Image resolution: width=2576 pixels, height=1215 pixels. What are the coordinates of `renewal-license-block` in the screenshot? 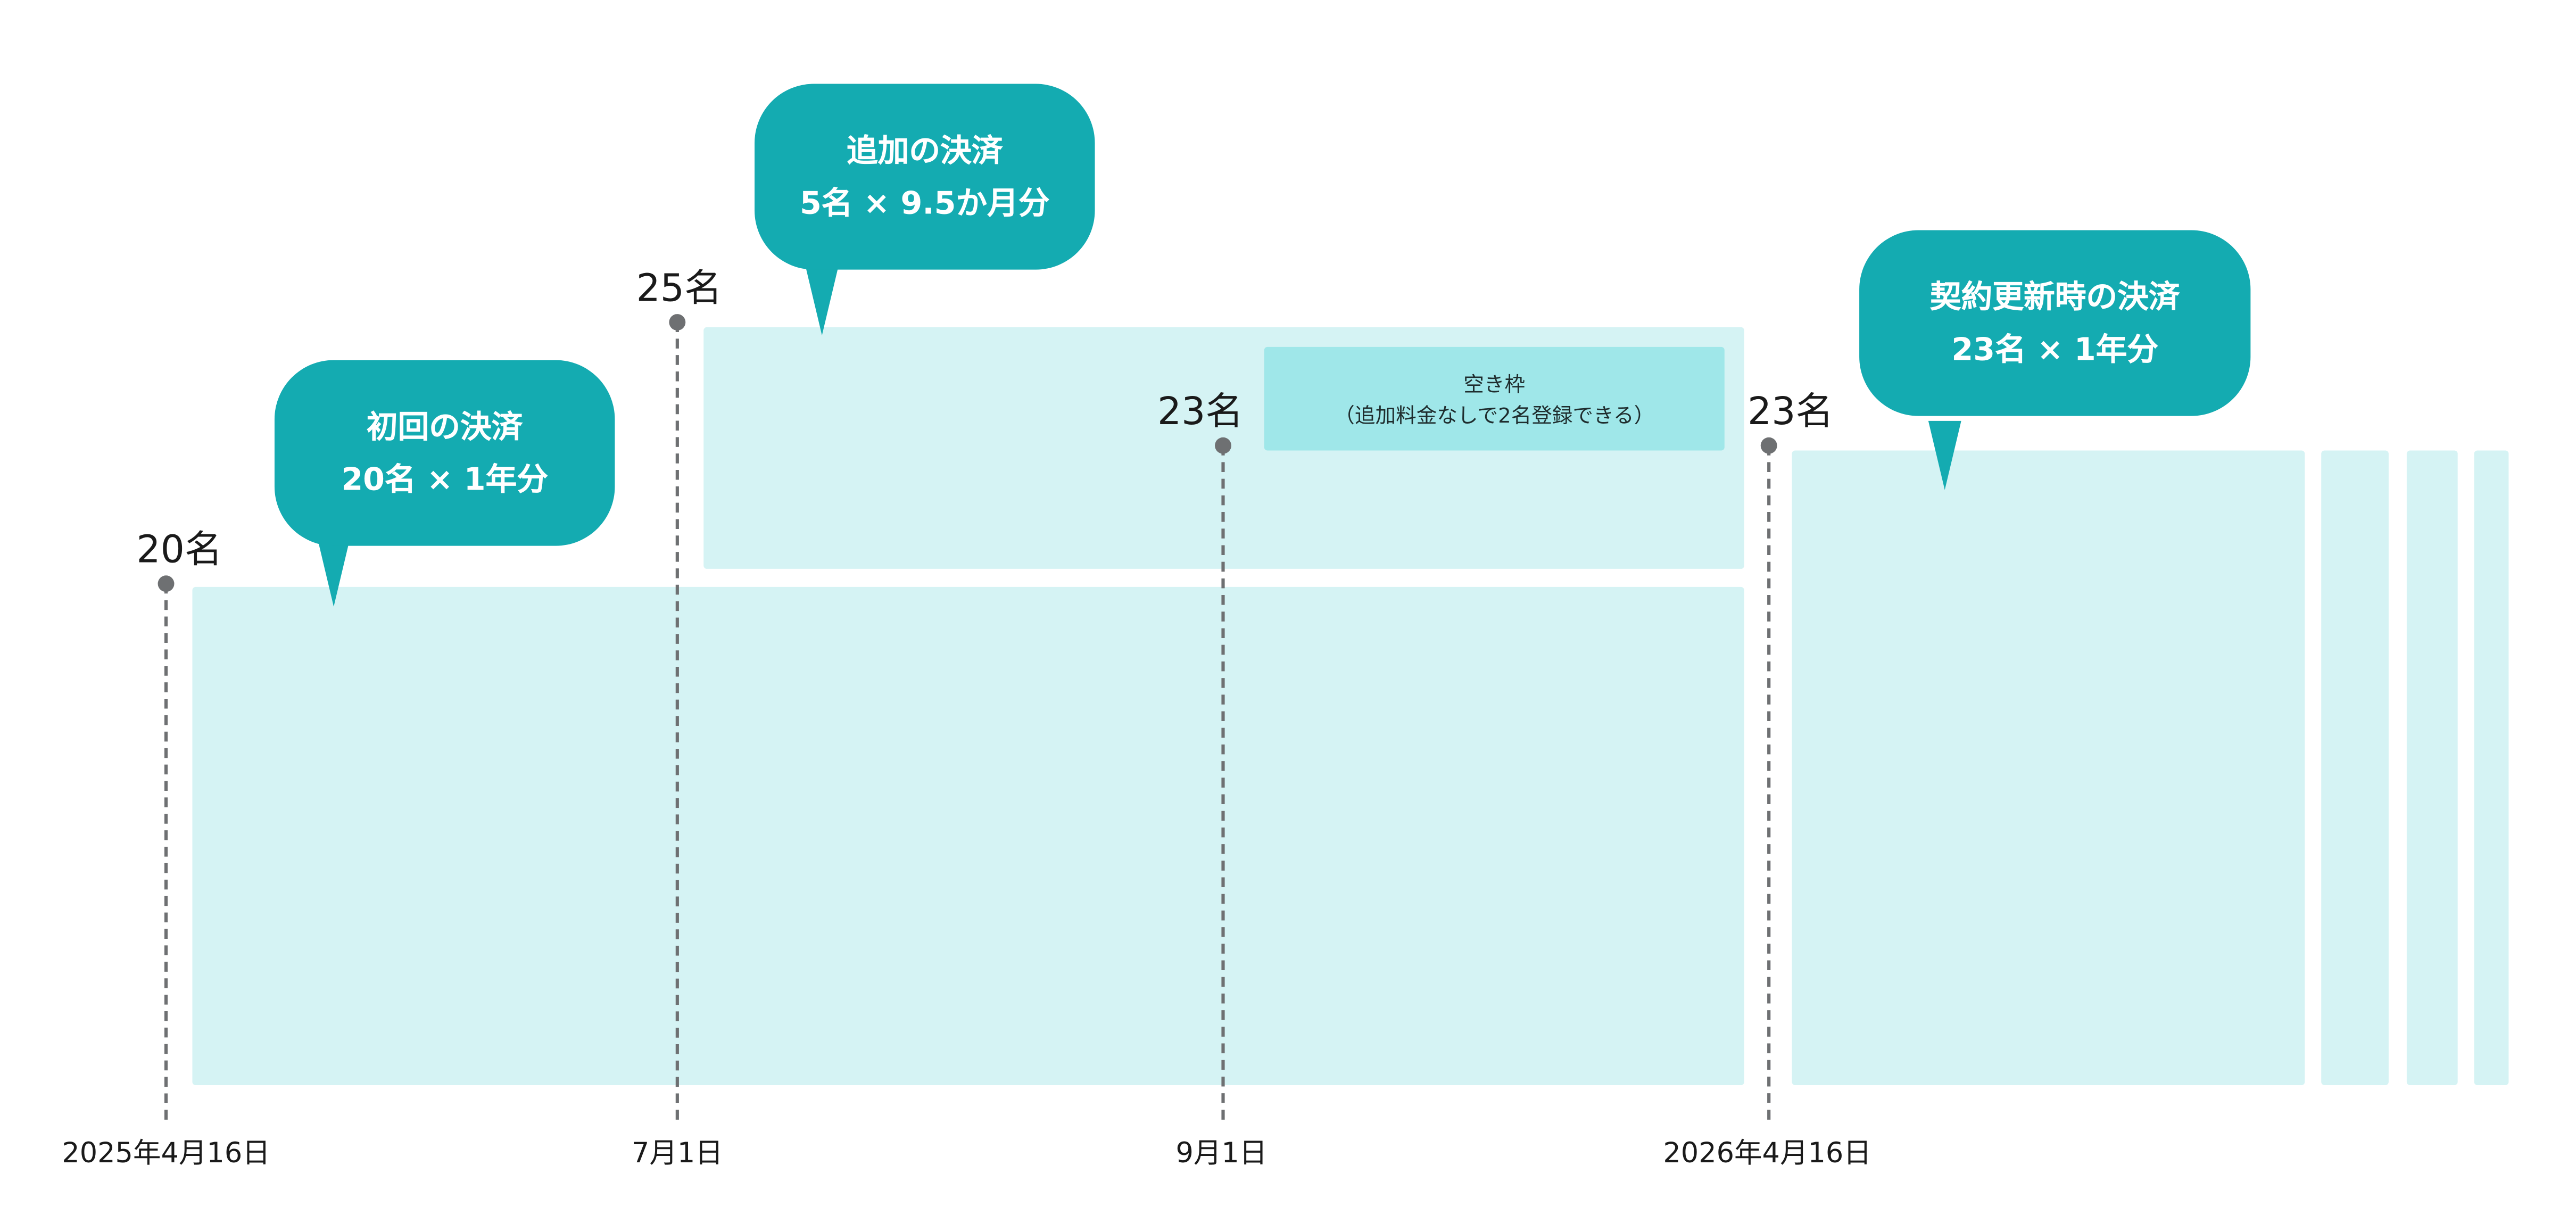 It's located at (2048, 768).